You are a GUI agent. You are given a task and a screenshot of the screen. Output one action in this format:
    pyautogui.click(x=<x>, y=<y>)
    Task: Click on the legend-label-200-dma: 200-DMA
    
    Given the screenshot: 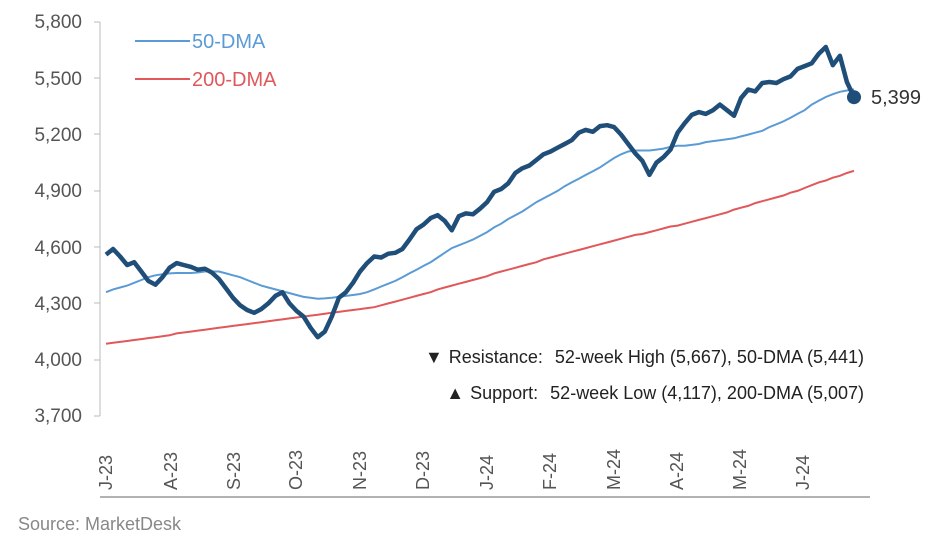 What is the action you would take?
    pyautogui.click(x=234, y=80)
    